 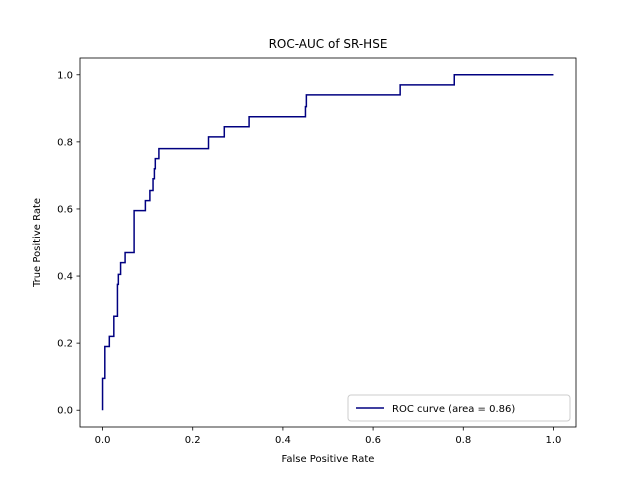 What do you see at coordinates (328, 459) in the screenshot?
I see `x-axis-label: False Positive Rate` at bounding box center [328, 459].